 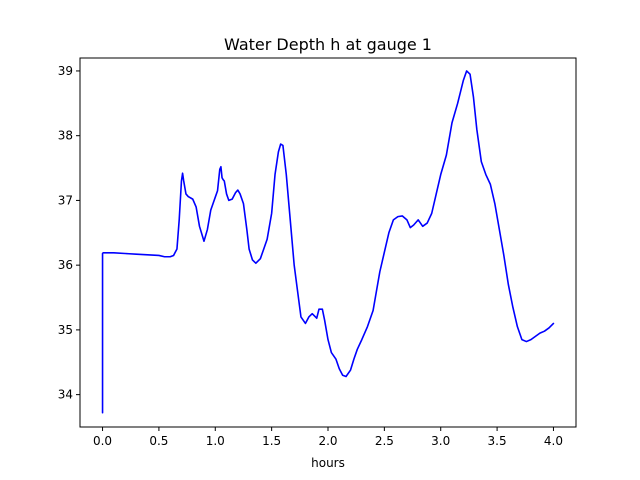 I want to click on x-tick-label: 3.0, so click(x=440, y=441).